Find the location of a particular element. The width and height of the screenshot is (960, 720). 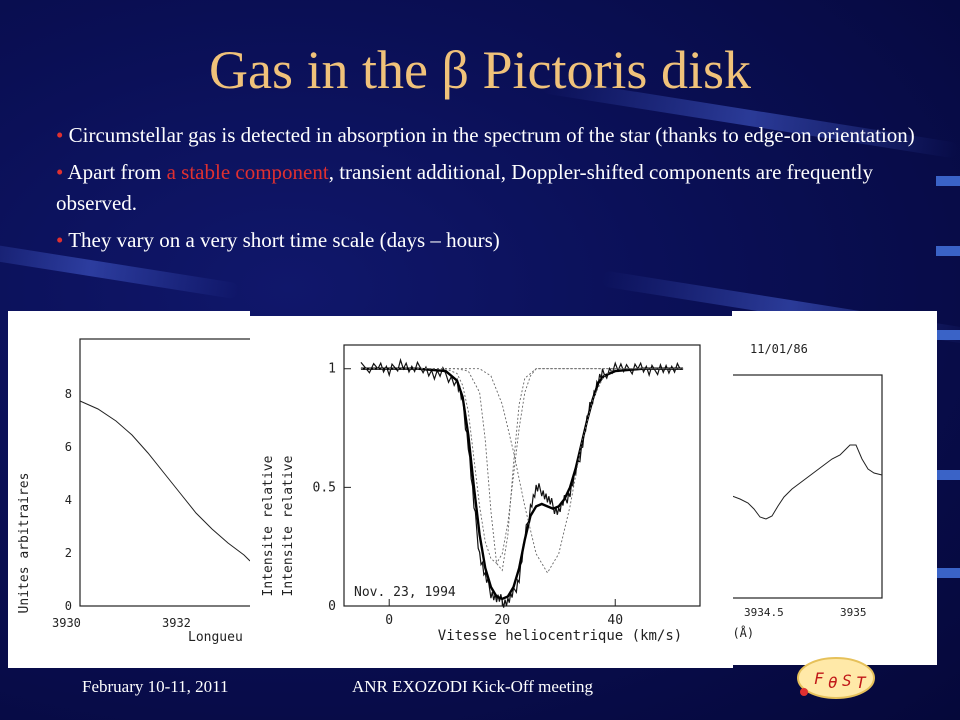

left-xtick: 3932 is located at coordinates (176, 623).